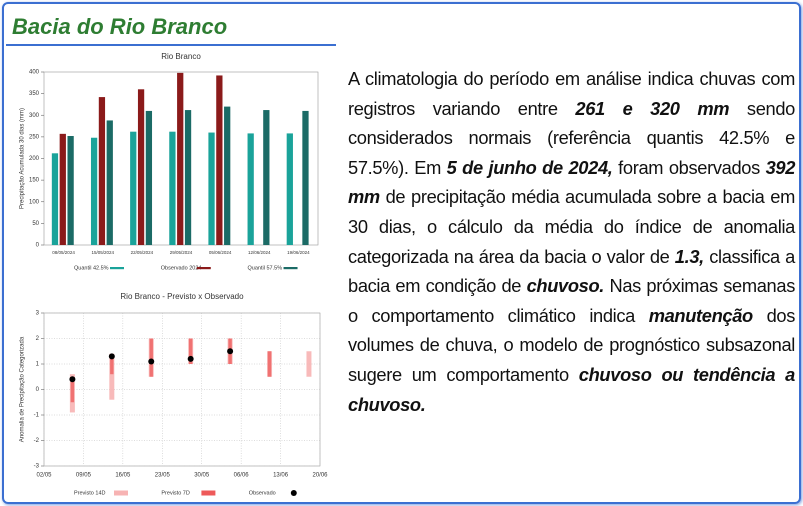 The width and height of the screenshot is (803, 506). What do you see at coordinates (242, 476) in the screenshot?
I see `x-tick-label: 06/06` at bounding box center [242, 476].